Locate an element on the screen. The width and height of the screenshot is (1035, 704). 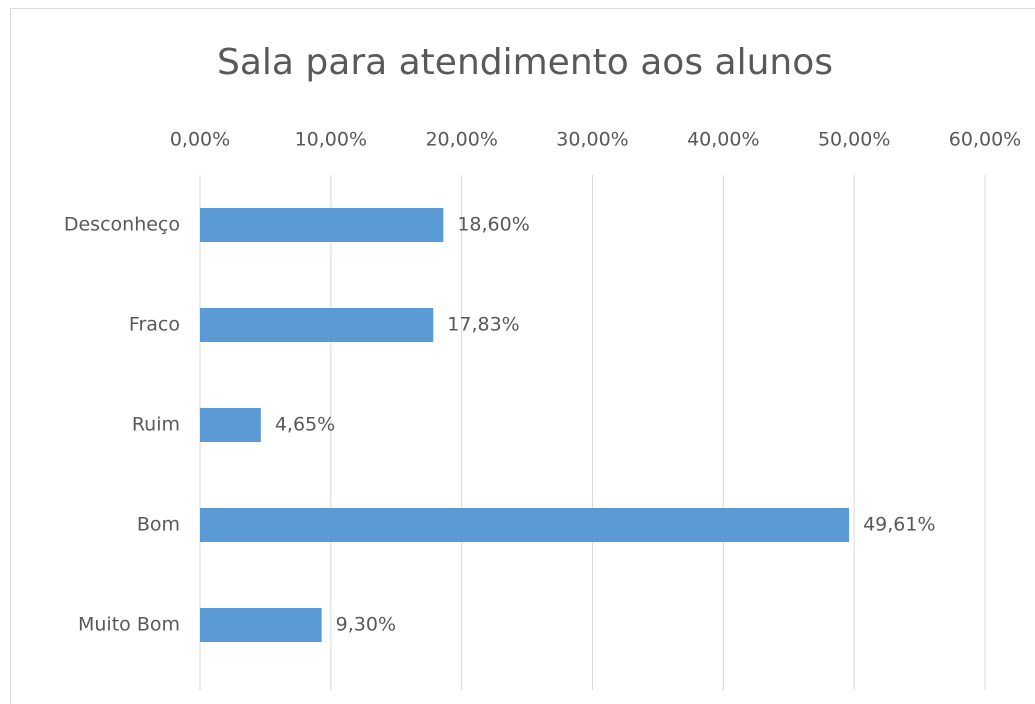
y-tick-label: Bom is located at coordinates (158, 525).